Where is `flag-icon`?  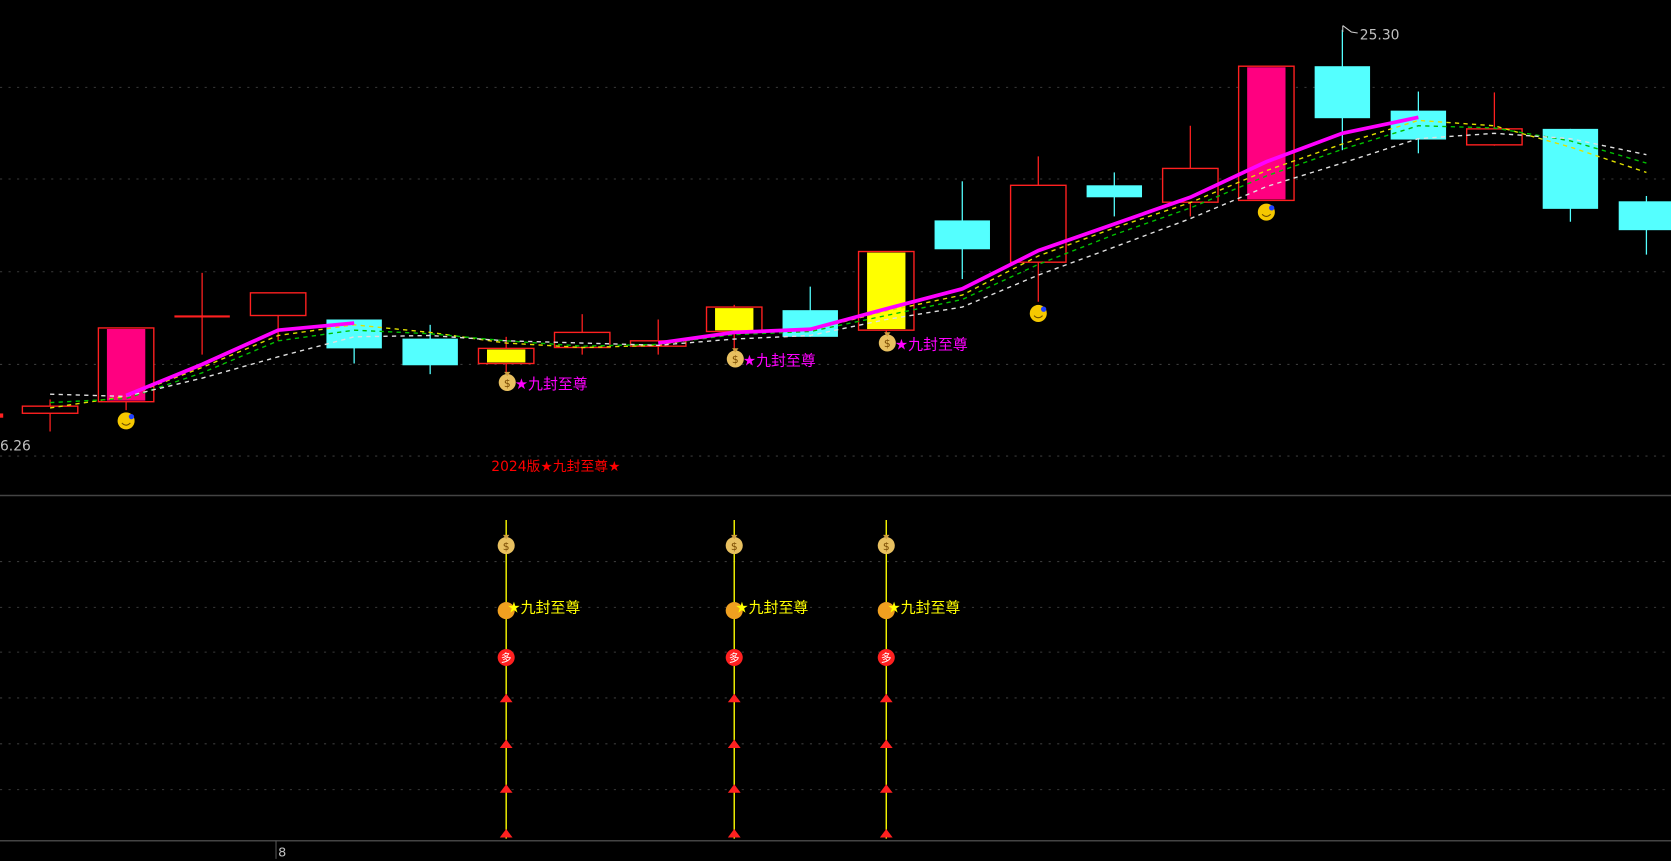
flag-icon is located at coordinates (1350, 29).